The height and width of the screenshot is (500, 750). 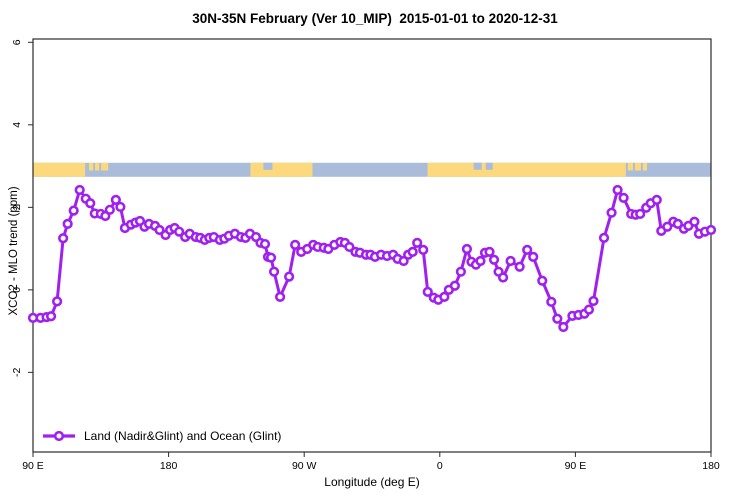 What do you see at coordinates (17, 125) in the screenshot?
I see `y-tick-label: 4` at bounding box center [17, 125].